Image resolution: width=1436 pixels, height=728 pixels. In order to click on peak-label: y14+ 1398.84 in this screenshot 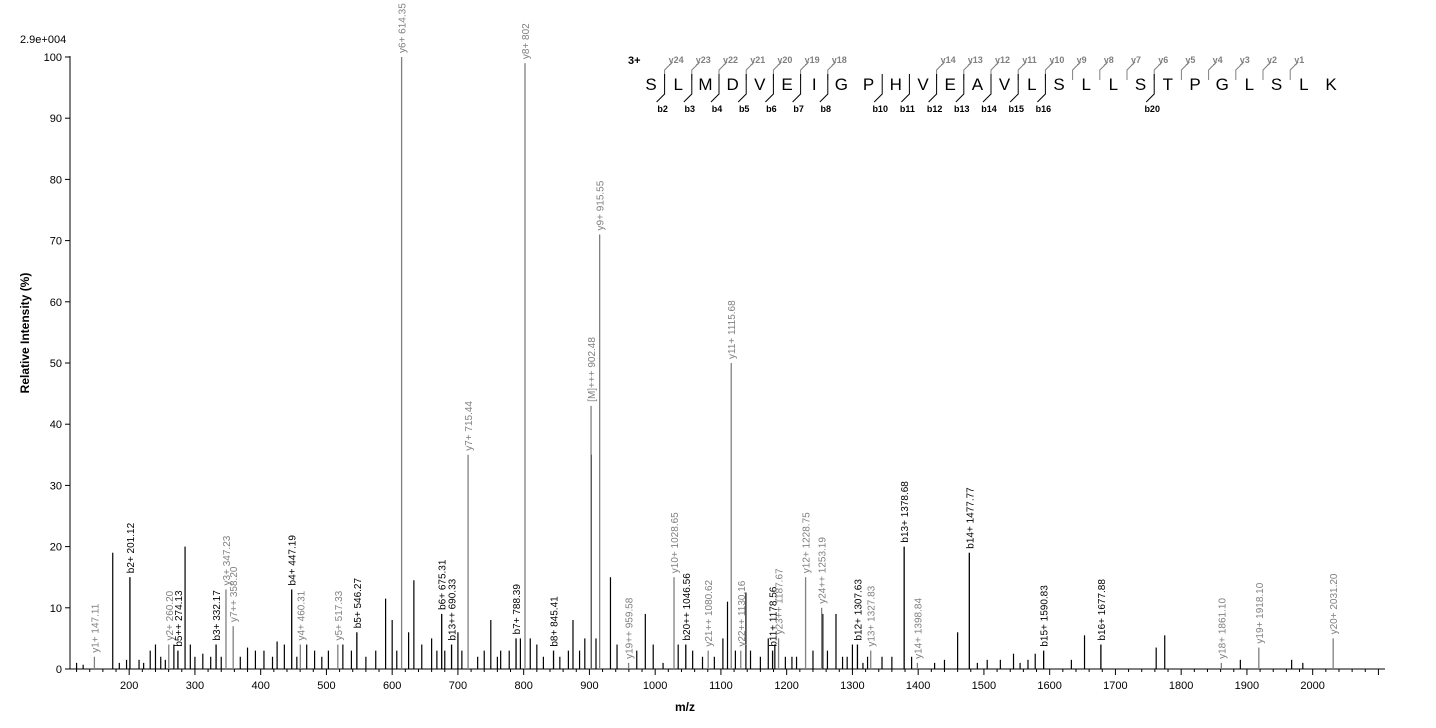, I will do `click(918, 628)`.